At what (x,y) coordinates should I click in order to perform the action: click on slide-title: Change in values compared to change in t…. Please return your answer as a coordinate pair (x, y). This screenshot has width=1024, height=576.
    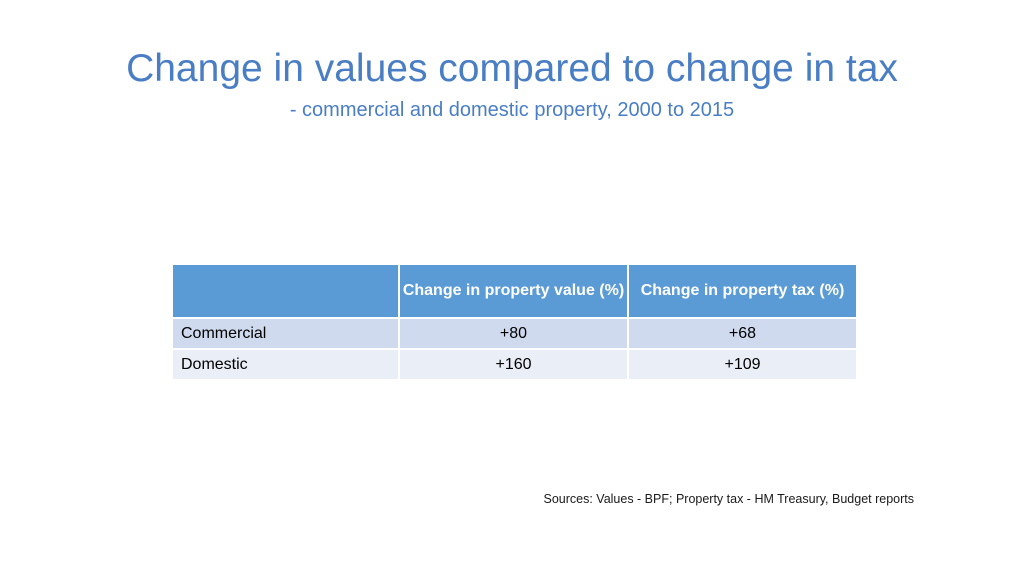
    Looking at the image, I should click on (512, 68).